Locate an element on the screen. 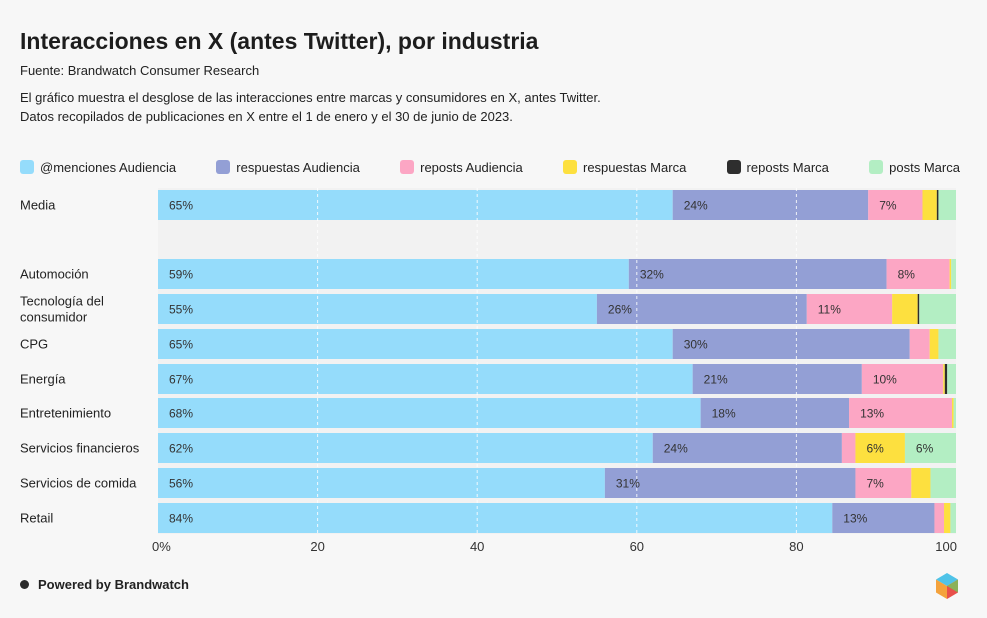  data-label: 67% is located at coordinates (181, 380).